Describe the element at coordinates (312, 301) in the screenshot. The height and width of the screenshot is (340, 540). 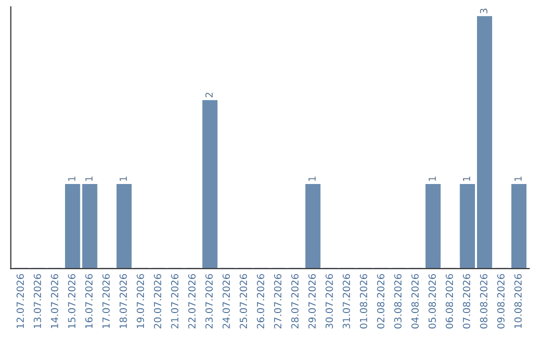
I see `x-tick-label: 29.07.2026` at that location.